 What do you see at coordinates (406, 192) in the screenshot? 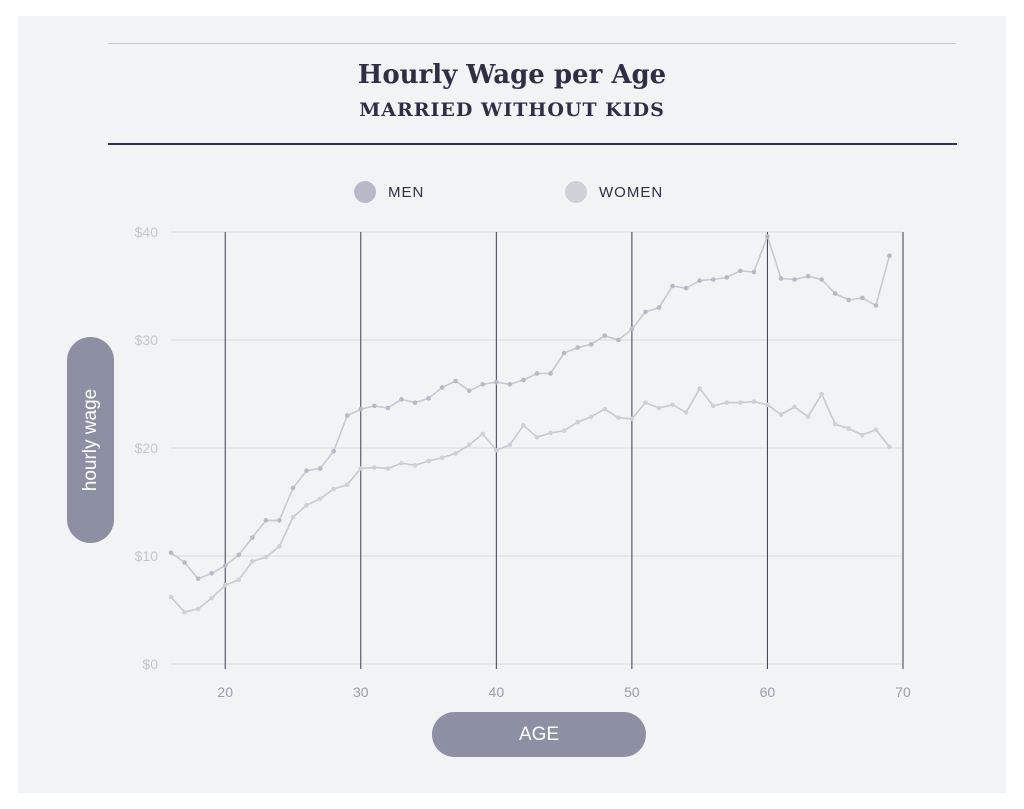
I see `legend-label-men: MEN` at bounding box center [406, 192].